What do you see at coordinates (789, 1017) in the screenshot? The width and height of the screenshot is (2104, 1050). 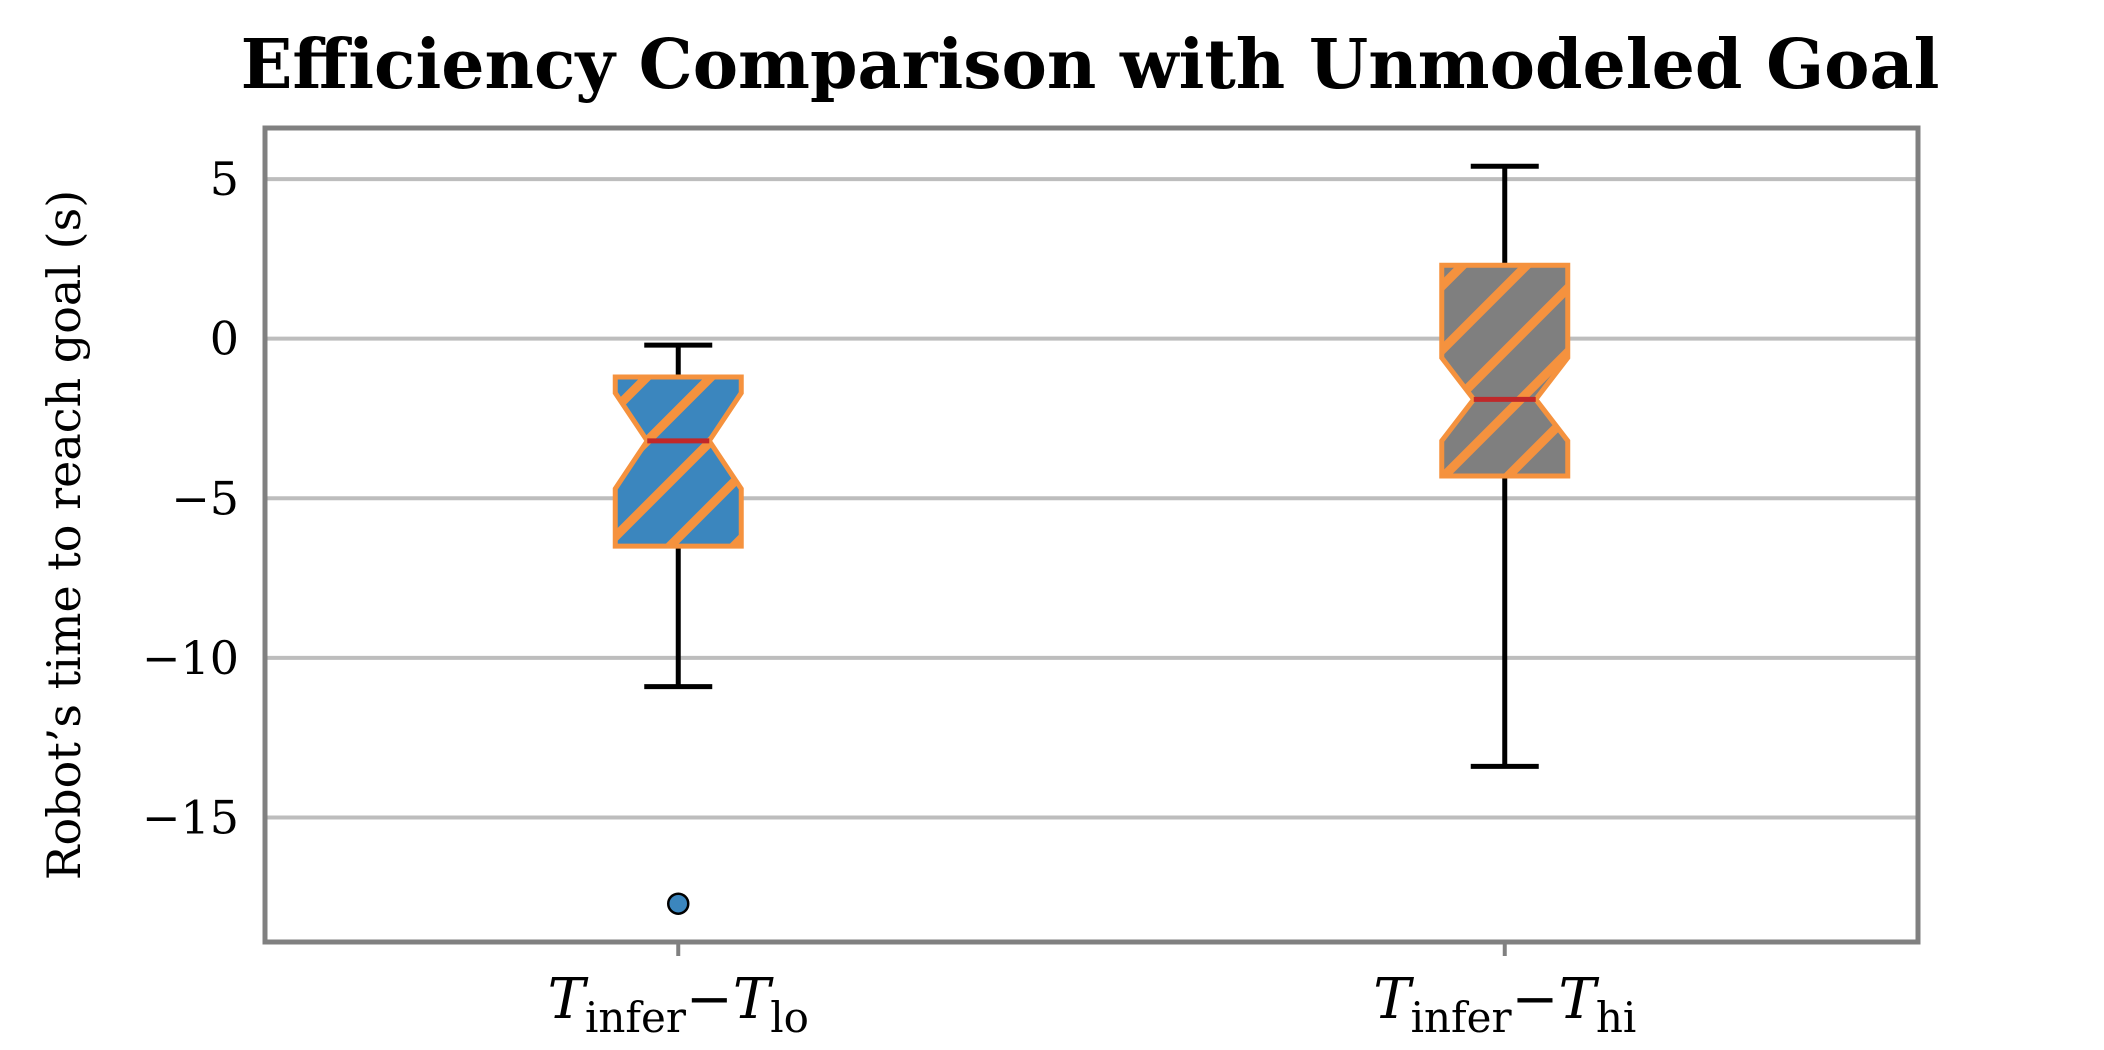 I see `x-tick-label-part: lo` at bounding box center [789, 1017].